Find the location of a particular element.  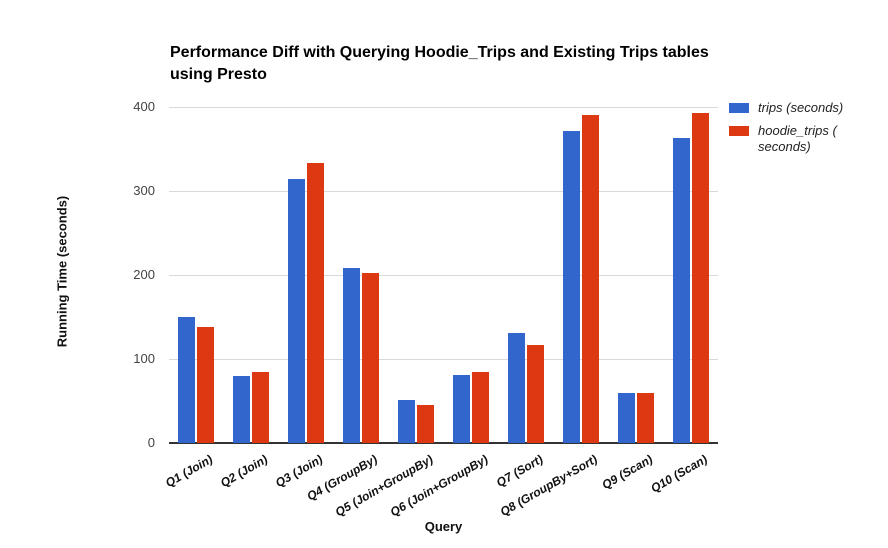

bar-trips-q7 is located at coordinates (516, 387).